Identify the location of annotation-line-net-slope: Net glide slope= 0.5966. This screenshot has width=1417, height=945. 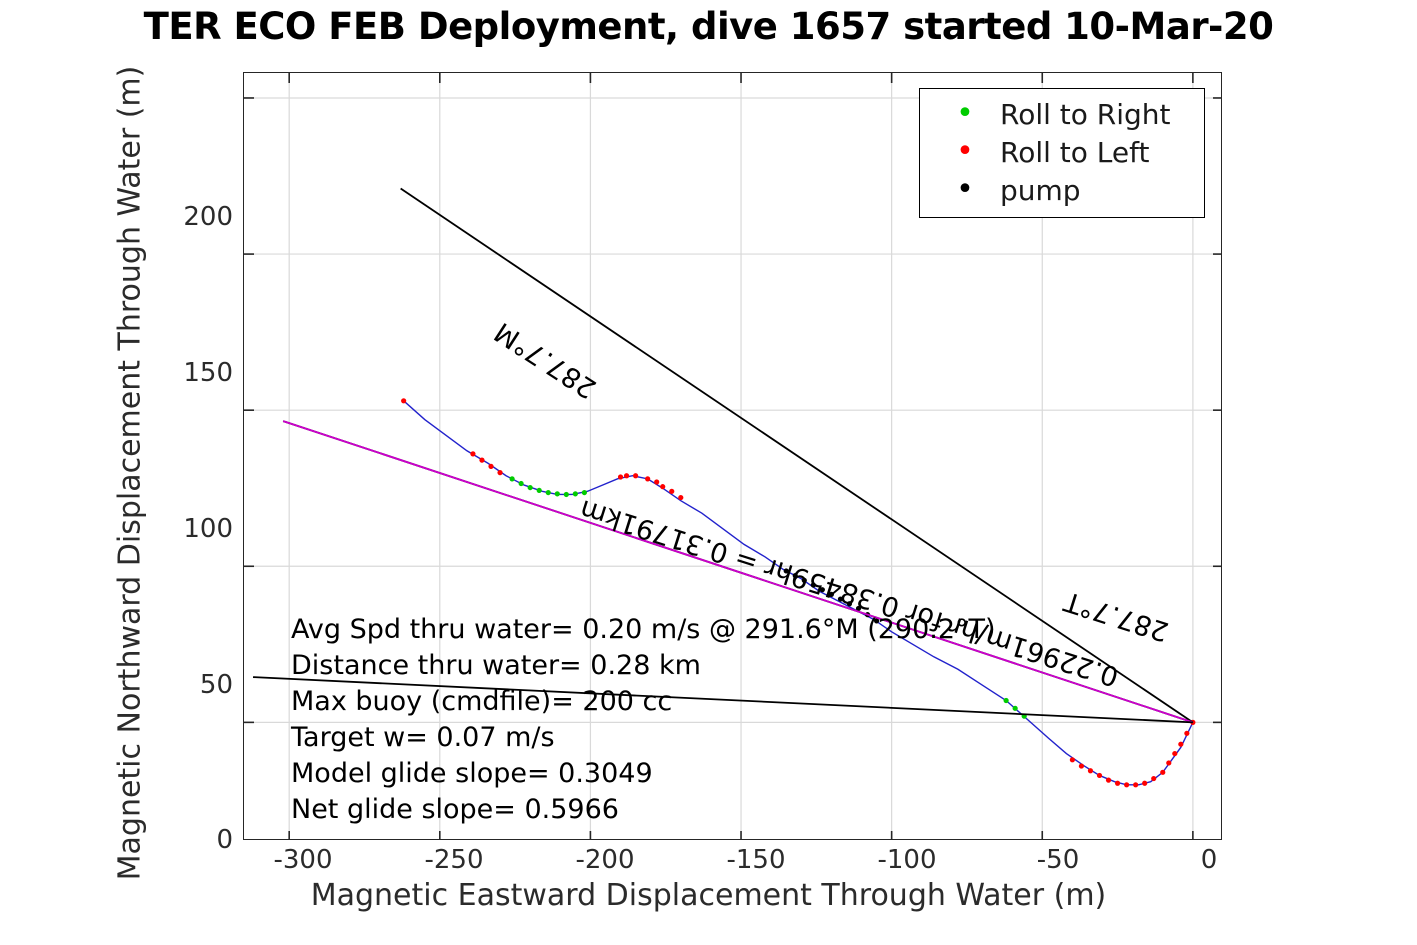
(455, 809).